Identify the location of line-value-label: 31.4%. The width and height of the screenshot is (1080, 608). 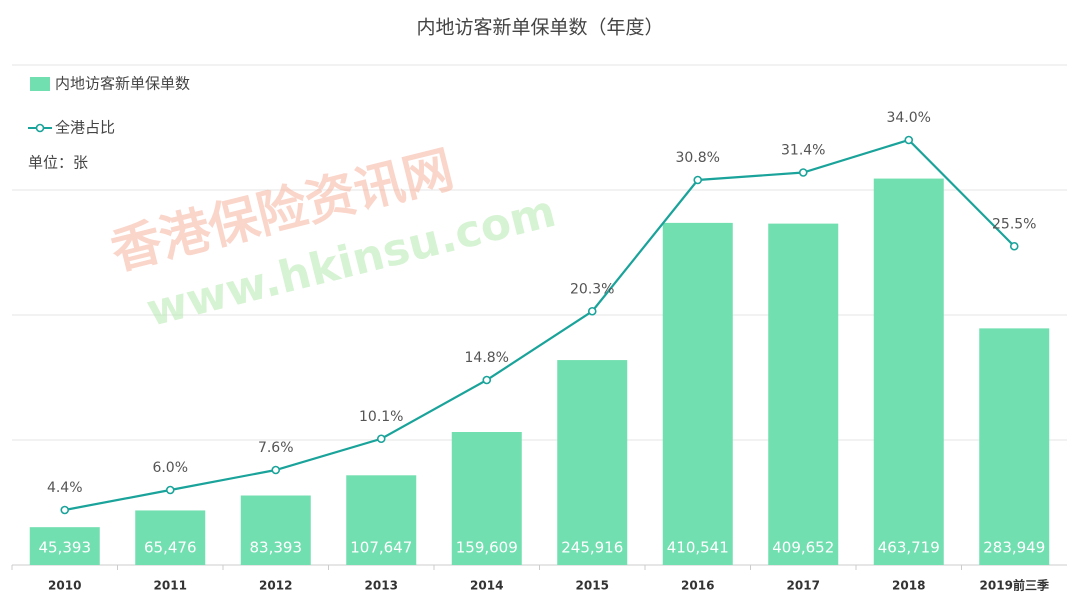
(803, 151).